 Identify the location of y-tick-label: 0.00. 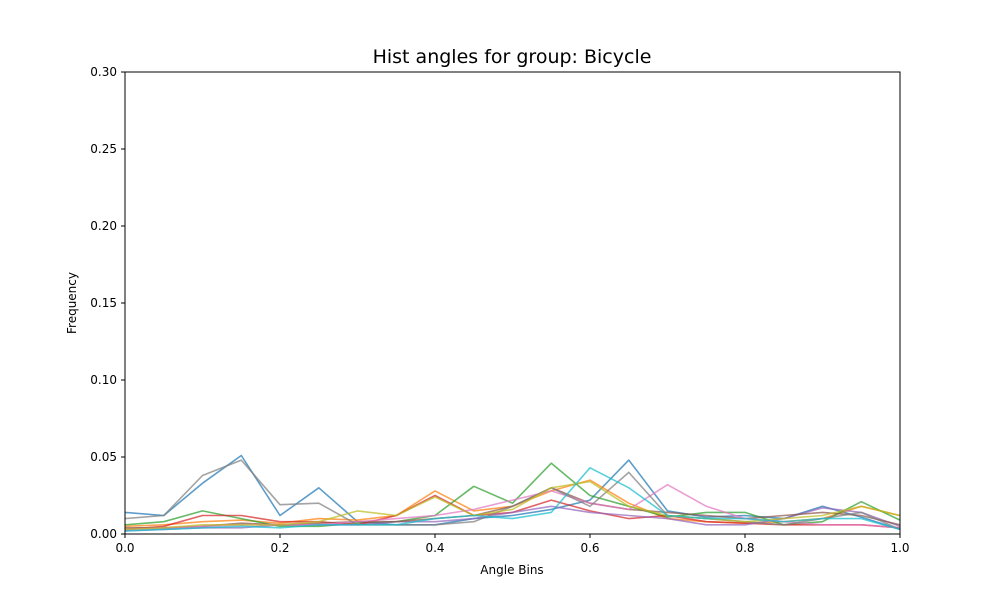
(103, 534).